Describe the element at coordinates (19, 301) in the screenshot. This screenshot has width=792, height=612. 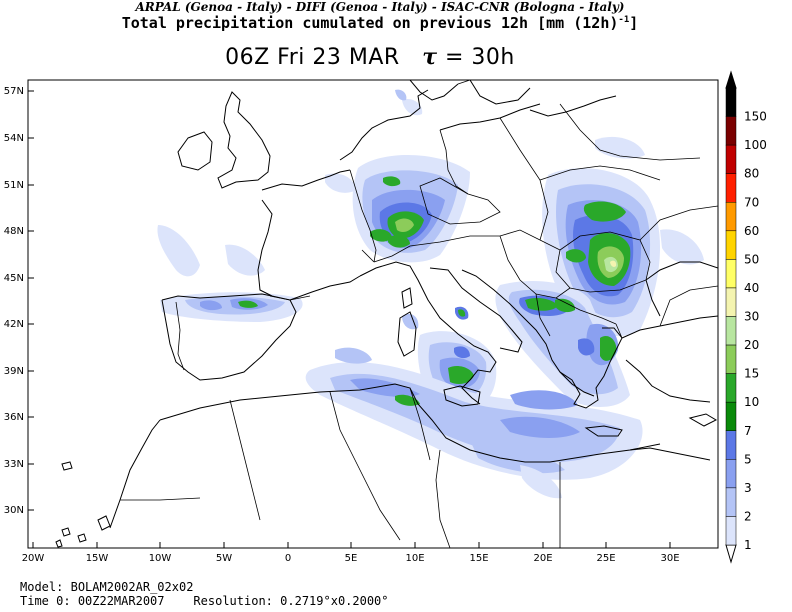
I see `latitude-axis: 57N 54N 51N 48N 45N 42N 39N 36N 33N 30N` at that location.